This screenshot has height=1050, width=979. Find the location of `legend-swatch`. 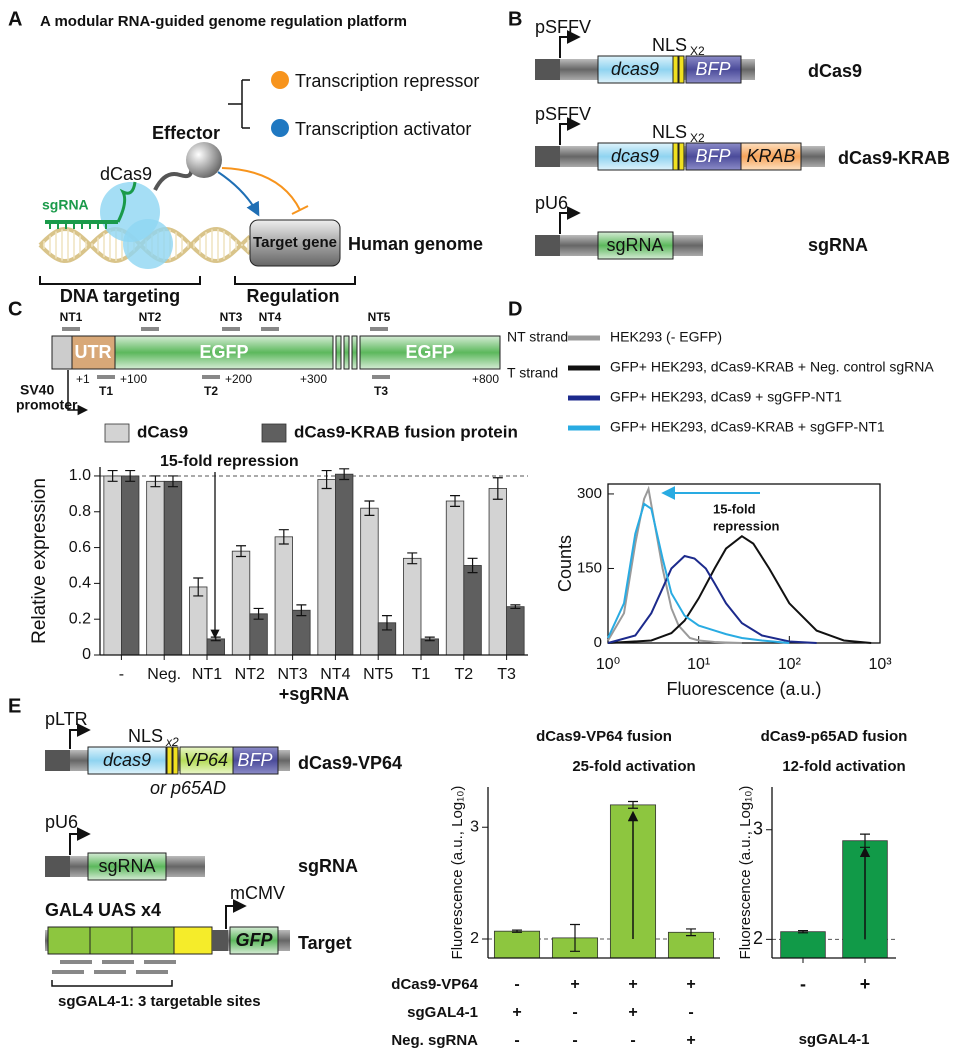

legend-swatch is located at coordinates (117, 433).